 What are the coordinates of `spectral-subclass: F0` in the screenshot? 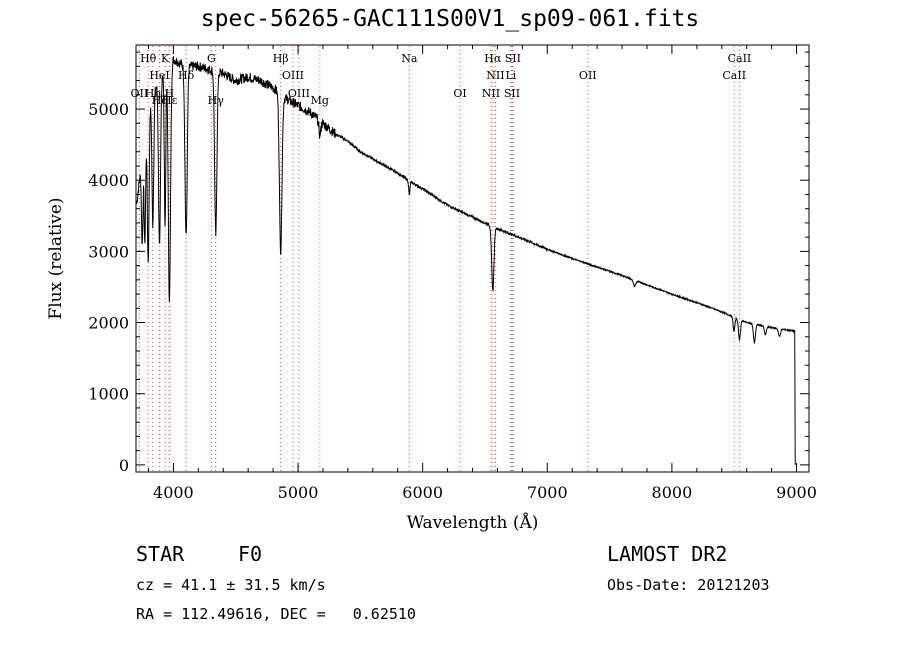 It's located at (250, 554).